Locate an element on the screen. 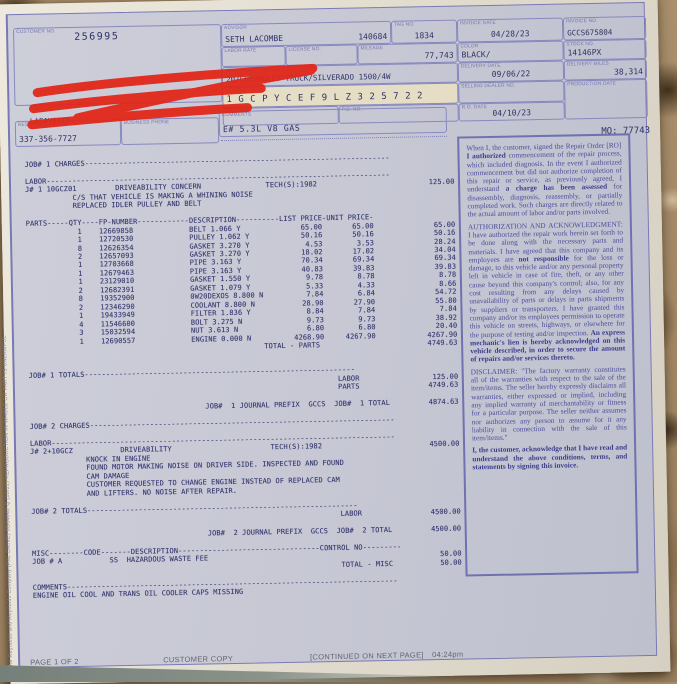  stock-no-label: STOCK NO. is located at coordinates (580, 44).